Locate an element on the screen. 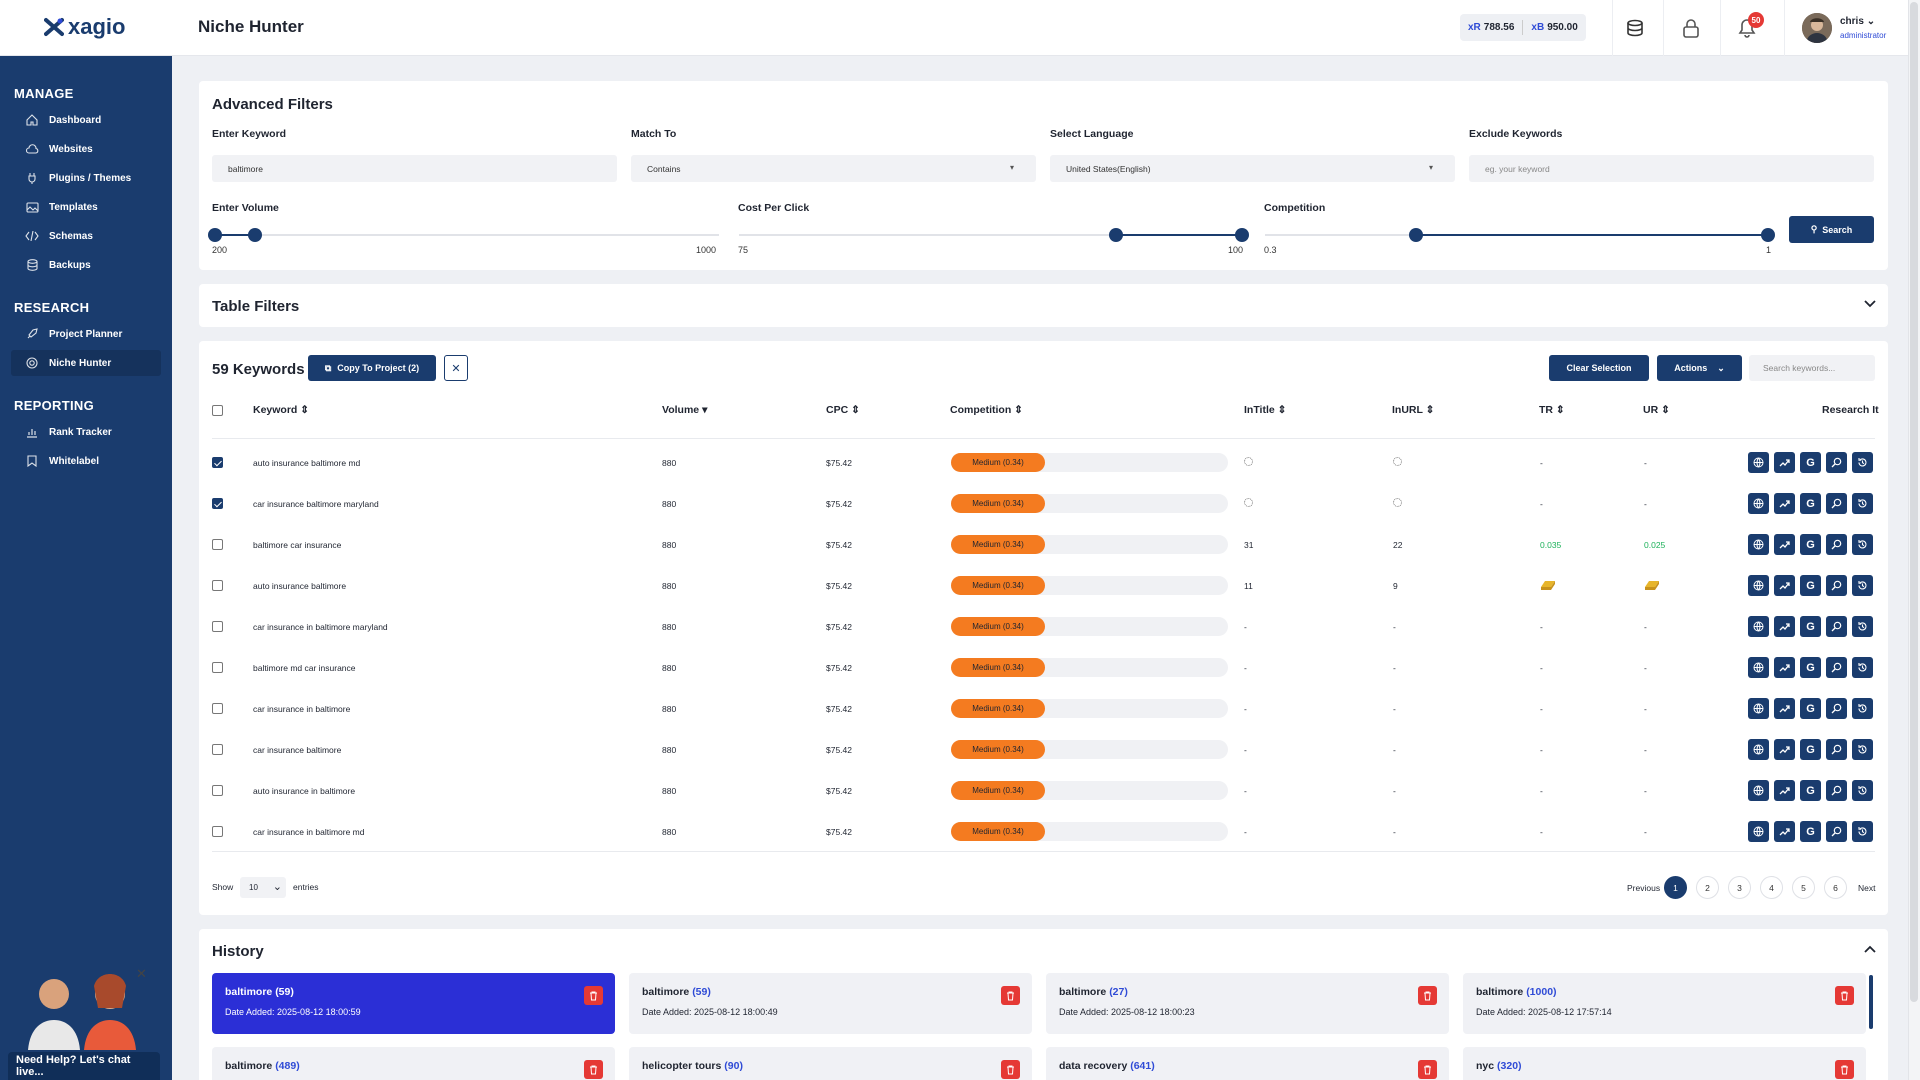 This screenshot has width=1920, height=1080. keyword-input: baltimore is located at coordinates (414, 168).